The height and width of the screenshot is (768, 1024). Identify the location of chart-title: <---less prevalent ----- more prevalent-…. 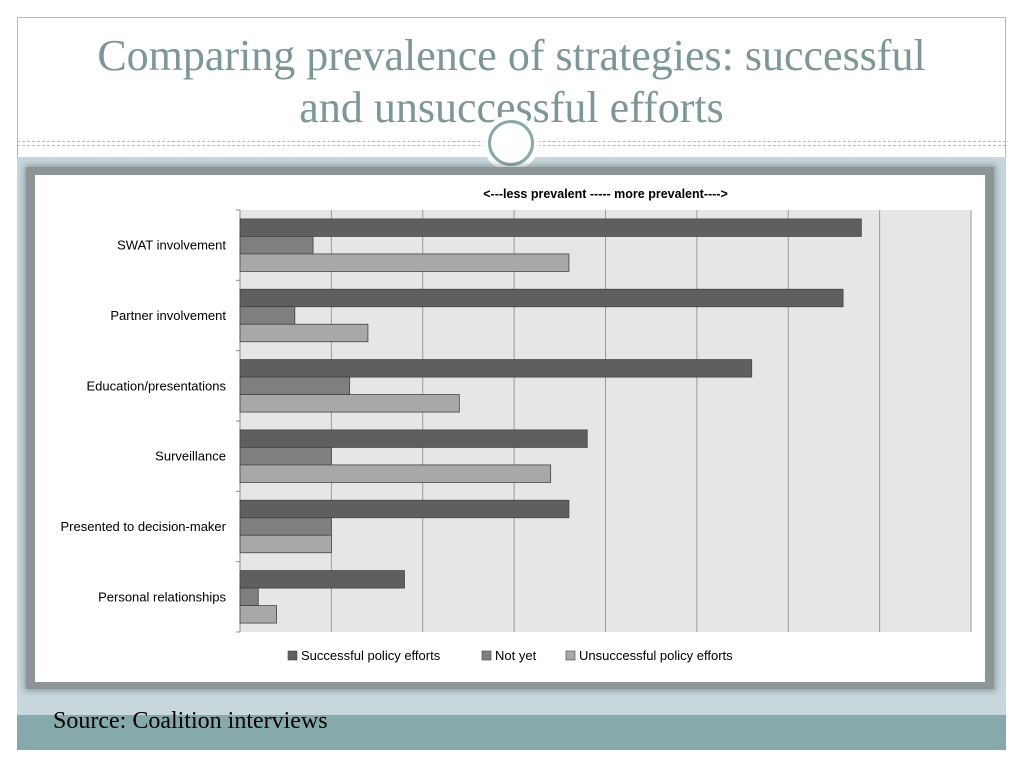
(605, 194).